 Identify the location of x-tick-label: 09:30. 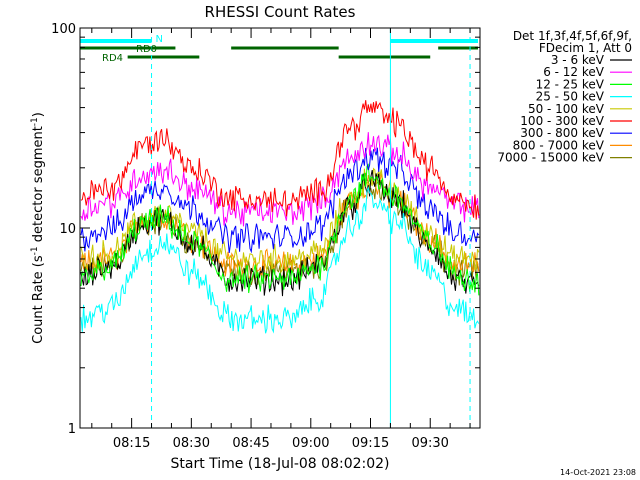
(429, 443).